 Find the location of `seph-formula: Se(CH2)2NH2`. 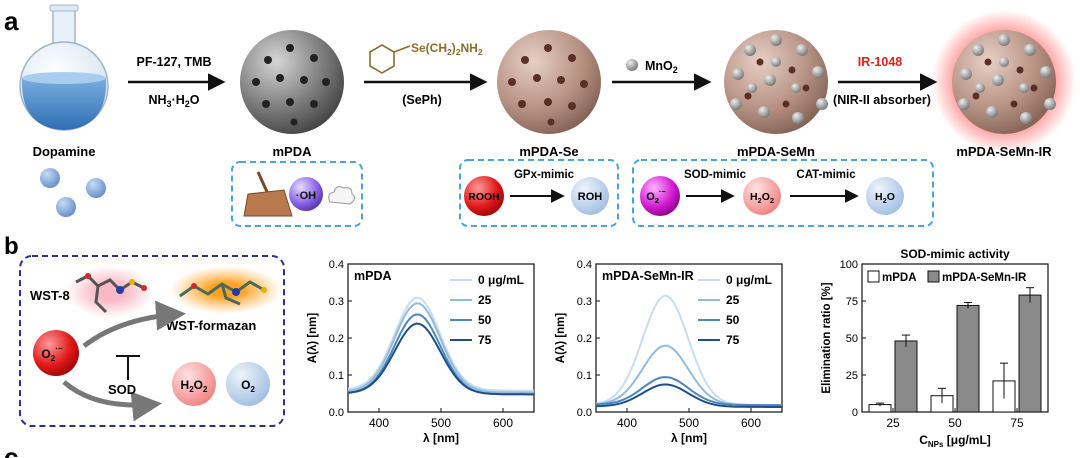

seph-formula: Se(CH2)2NH2 is located at coordinates (447, 49).